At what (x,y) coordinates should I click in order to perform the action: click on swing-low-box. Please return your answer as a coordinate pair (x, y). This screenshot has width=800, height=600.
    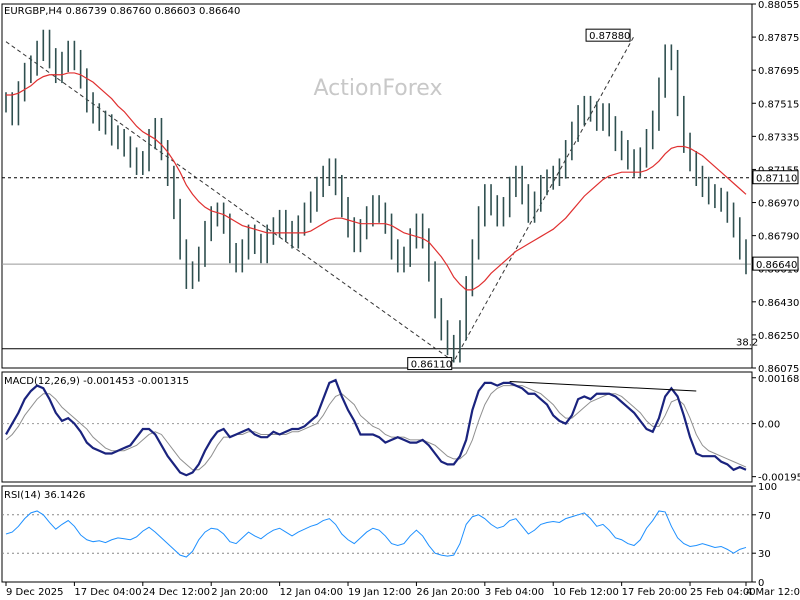
    Looking at the image, I should click on (430, 364).